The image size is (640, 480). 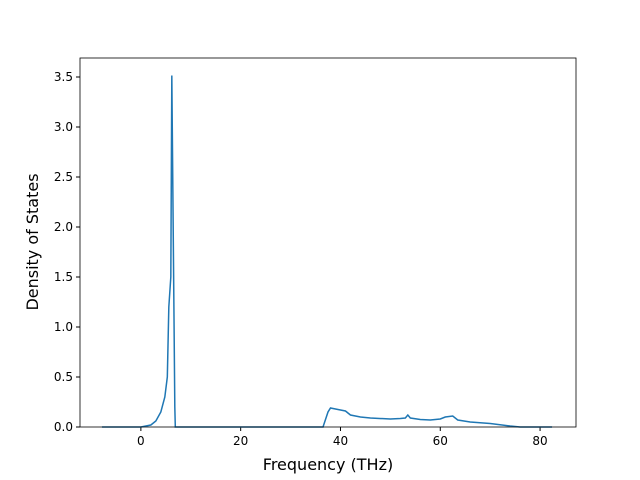 What do you see at coordinates (32, 241) in the screenshot?
I see `y-axis-label: Density of States` at bounding box center [32, 241].